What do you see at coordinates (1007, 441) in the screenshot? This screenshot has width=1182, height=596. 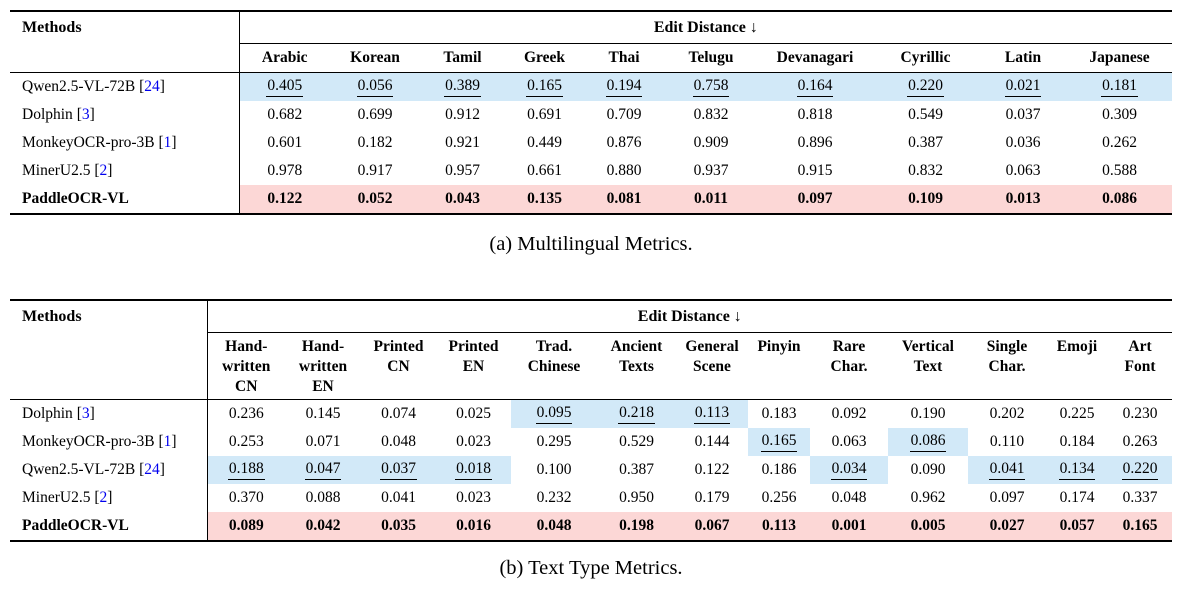 I see `value-cell: 0.110` at bounding box center [1007, 441].